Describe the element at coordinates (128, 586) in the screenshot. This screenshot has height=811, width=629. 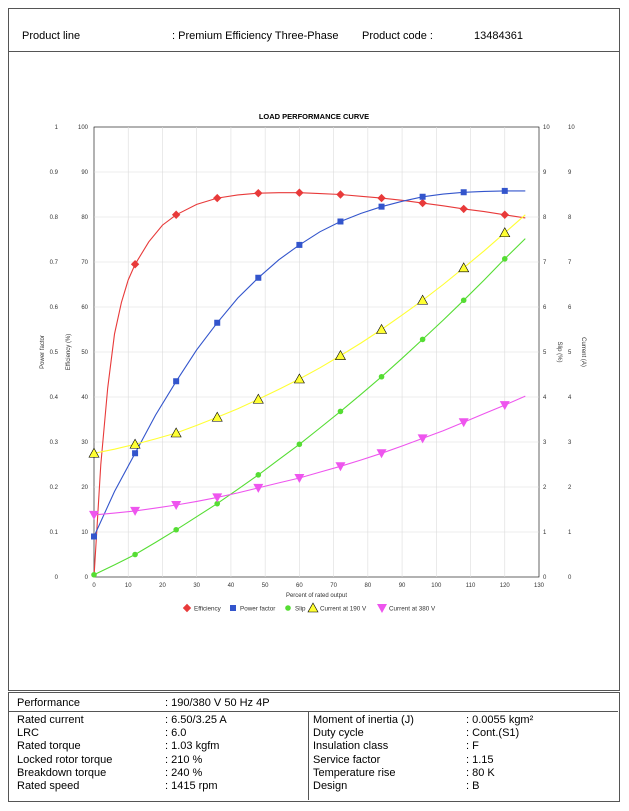
I see `x-tick-label: 10` at that location.